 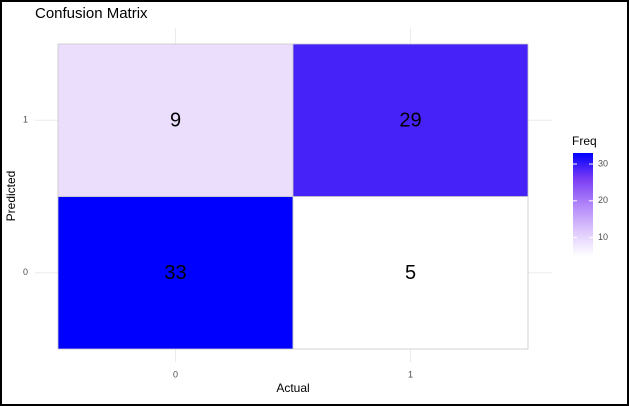 I want to click on cell-label: 9, so click(x=175, y=121).